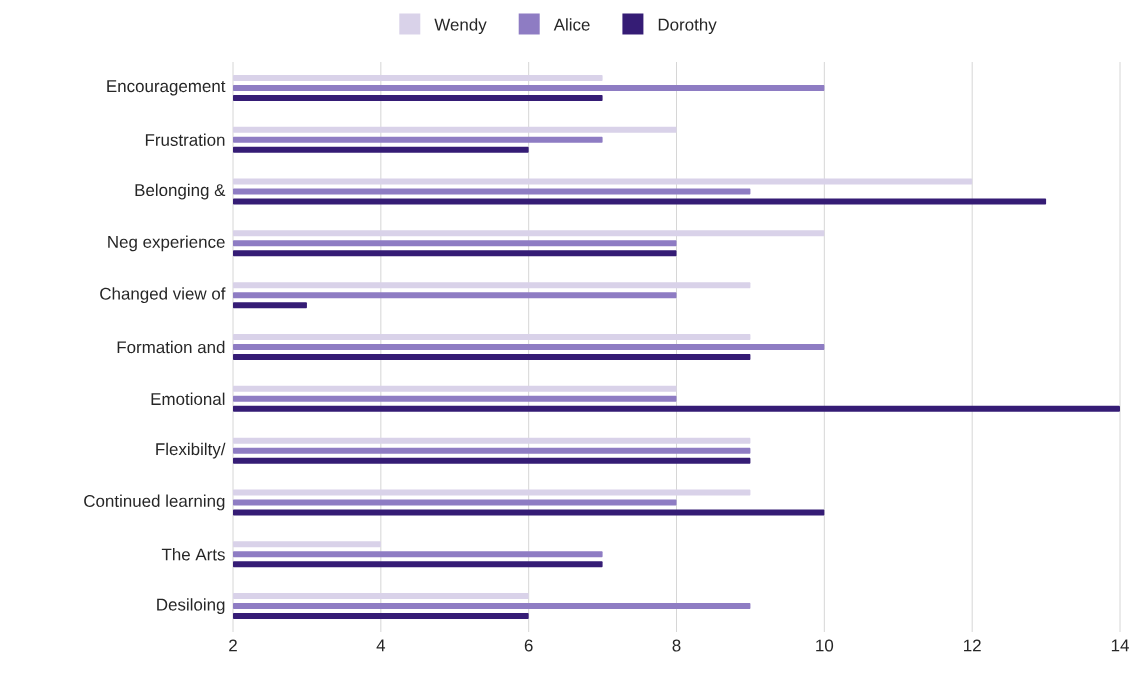 The height and width of the screenshot is (675, 1137). I want to click on x-tick-label: 4, so click(381, 645).